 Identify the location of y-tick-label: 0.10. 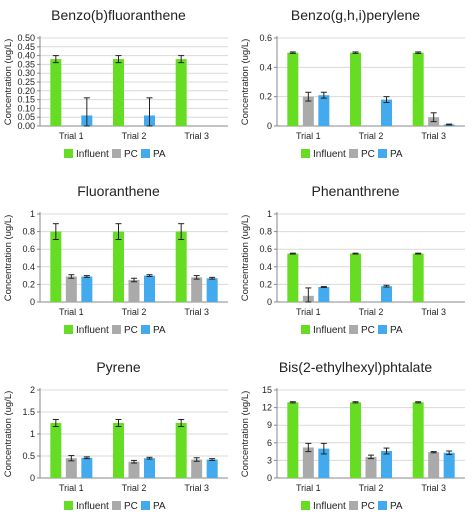
(26, 108).